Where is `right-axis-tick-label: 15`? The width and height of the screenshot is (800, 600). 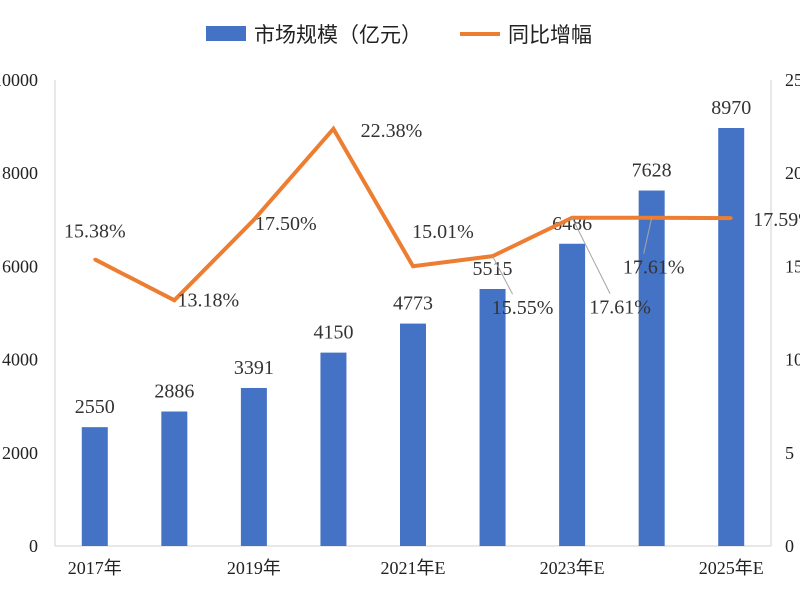
right-axis-tick-label: 15 is located at coordinates (792, 266).